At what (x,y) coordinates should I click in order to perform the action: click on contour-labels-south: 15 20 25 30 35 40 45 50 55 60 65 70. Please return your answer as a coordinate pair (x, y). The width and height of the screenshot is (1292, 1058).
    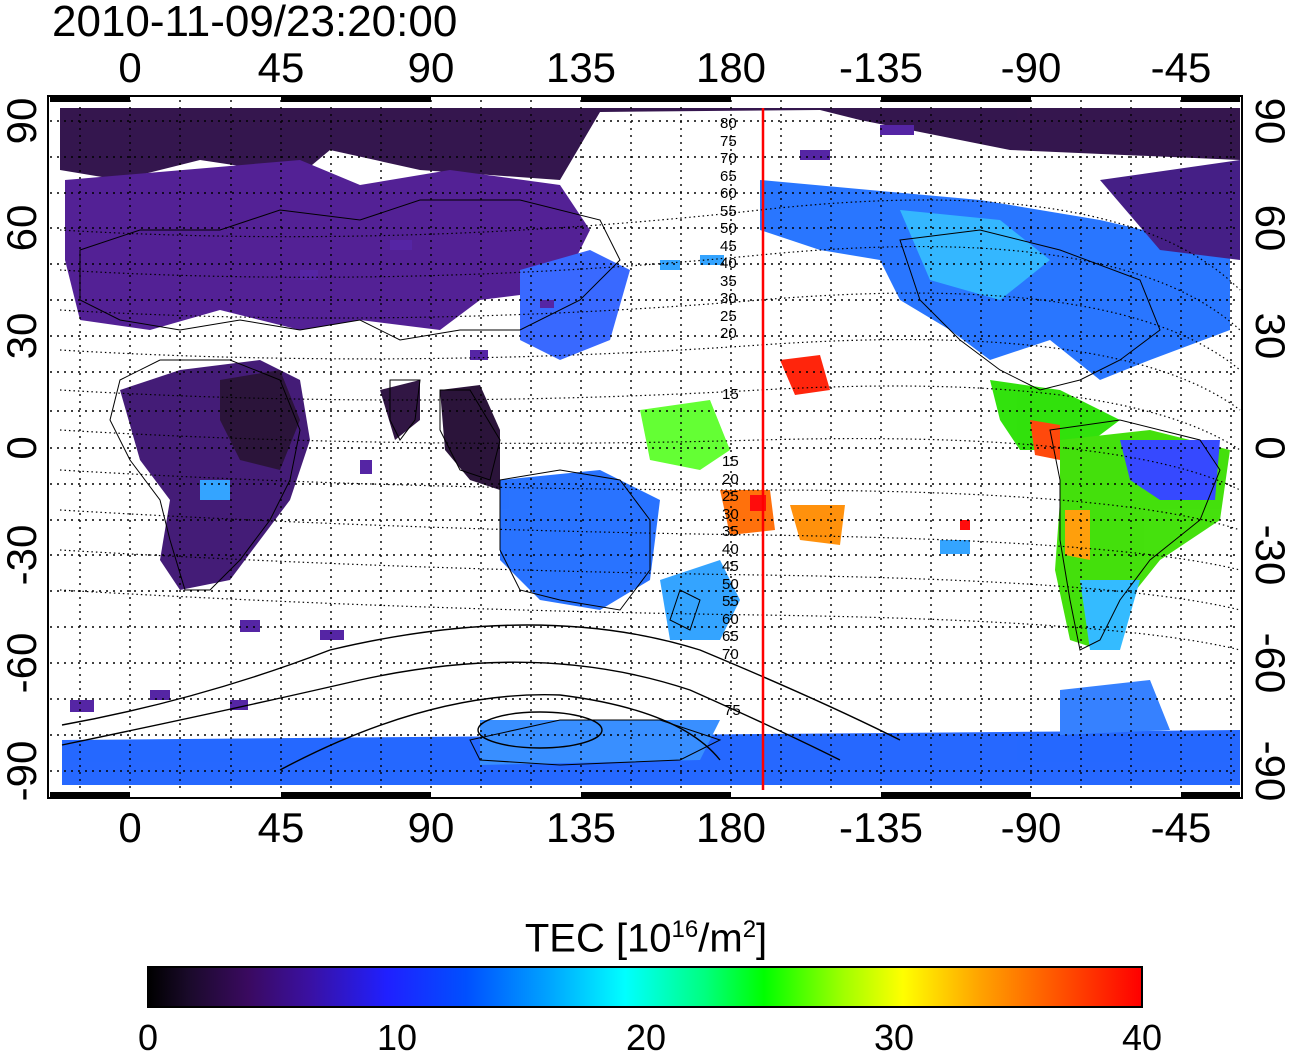
    Looking at the image, I should click on (730, 558).